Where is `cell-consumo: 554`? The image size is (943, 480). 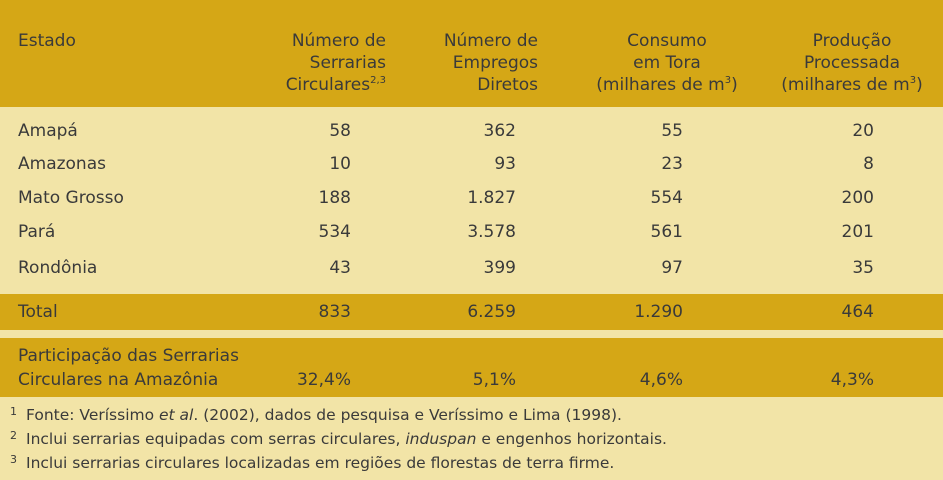 cell-consumo: 554 is located at coordinates (666, 198).